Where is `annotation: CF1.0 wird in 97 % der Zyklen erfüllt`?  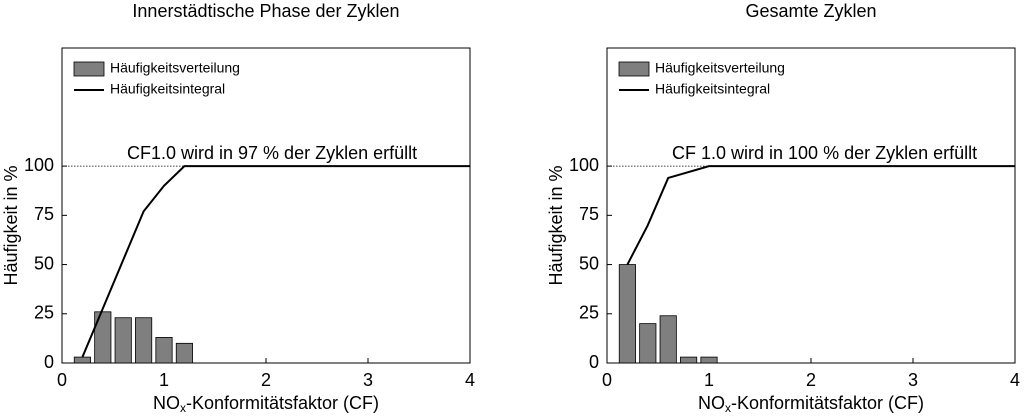 annotation: CF1.0 wird in 97 % der Zyklen erfüllt is located at coordinates (272, 153).